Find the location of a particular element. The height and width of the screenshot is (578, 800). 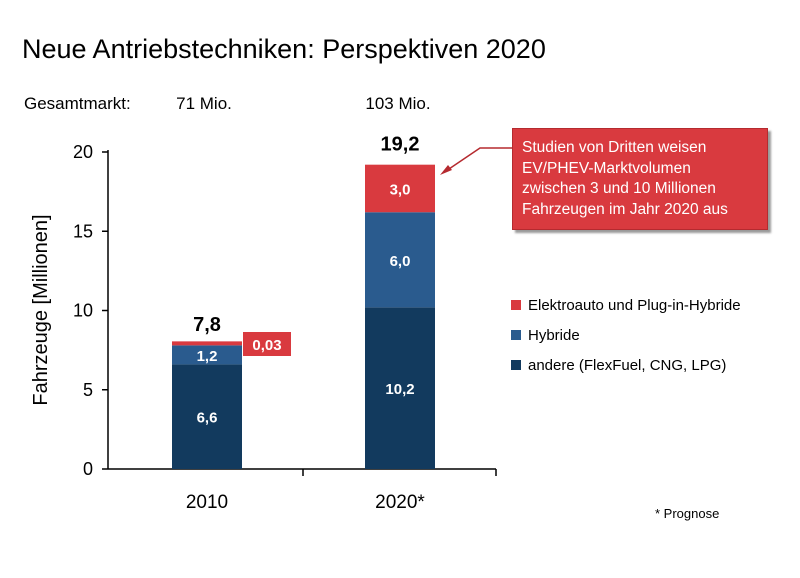

y-axis-label: Fahrzeuge [Millionen] is located at coordinates (41, 309).